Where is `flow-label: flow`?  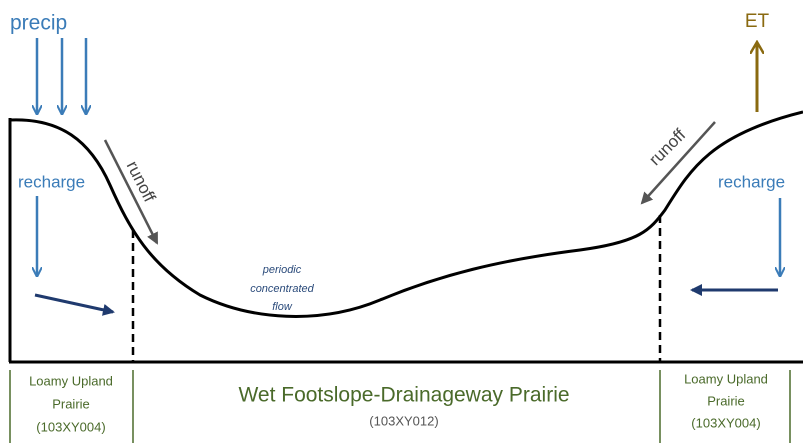
flow-label: flow is located at coordinates (282, 307).